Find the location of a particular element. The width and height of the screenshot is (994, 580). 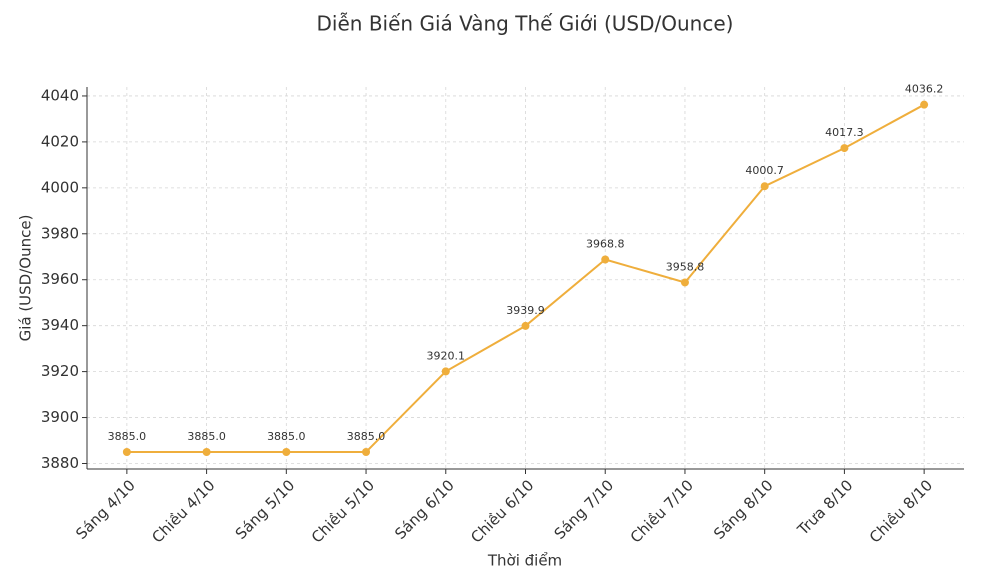

value-label: 3958.8 is located at coordinates (685, 266).